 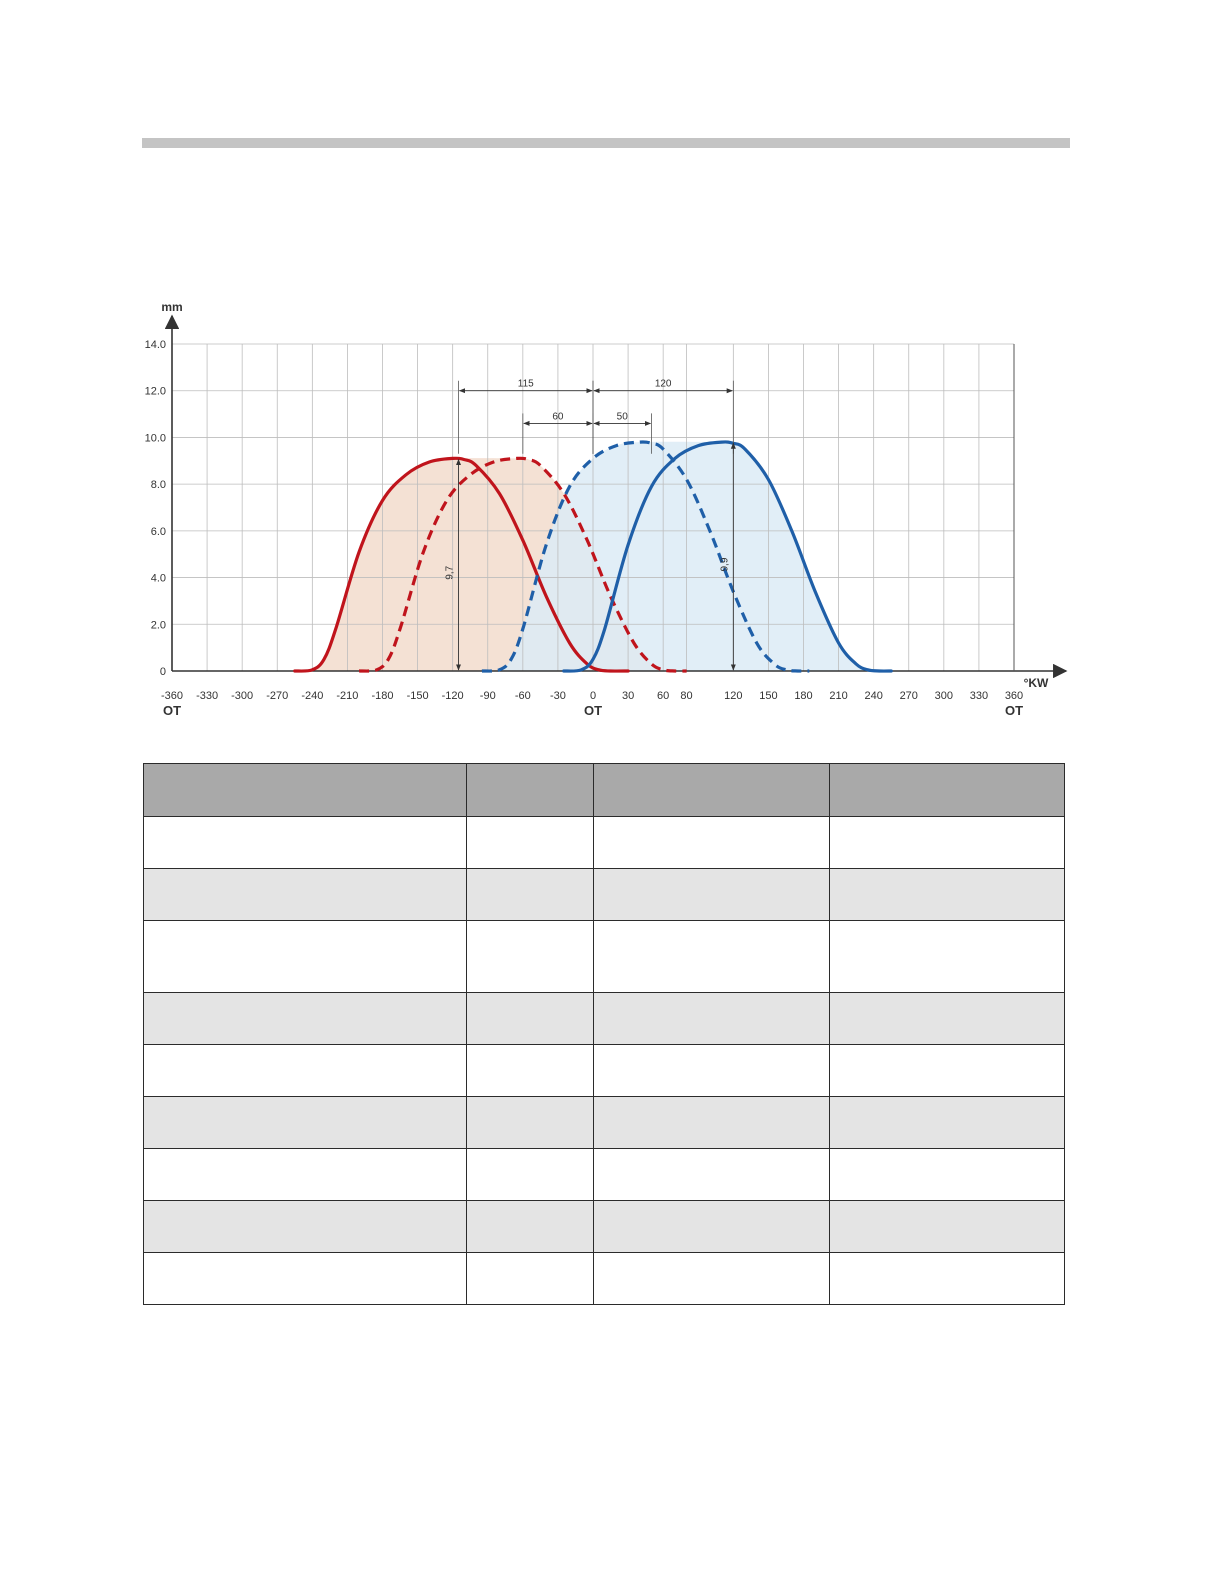 What do you see at coordinates (158, 625) in the screenshot?
I see `y-tick-label: 2.0` at bounding box center [158, 625].